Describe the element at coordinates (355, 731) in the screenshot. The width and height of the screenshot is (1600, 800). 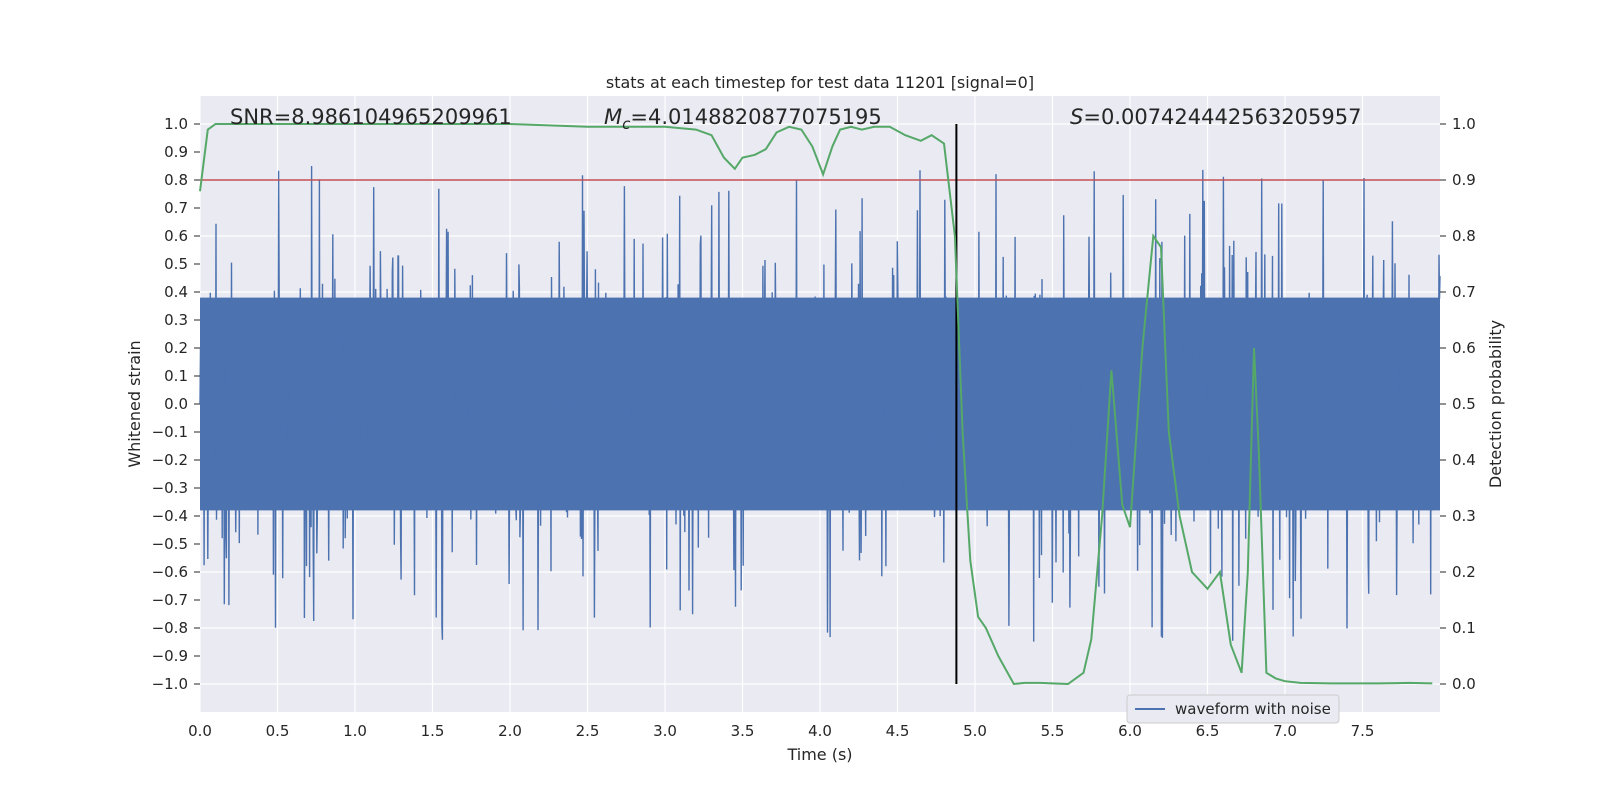
I see `x-tick-label: 1.0` at that location.